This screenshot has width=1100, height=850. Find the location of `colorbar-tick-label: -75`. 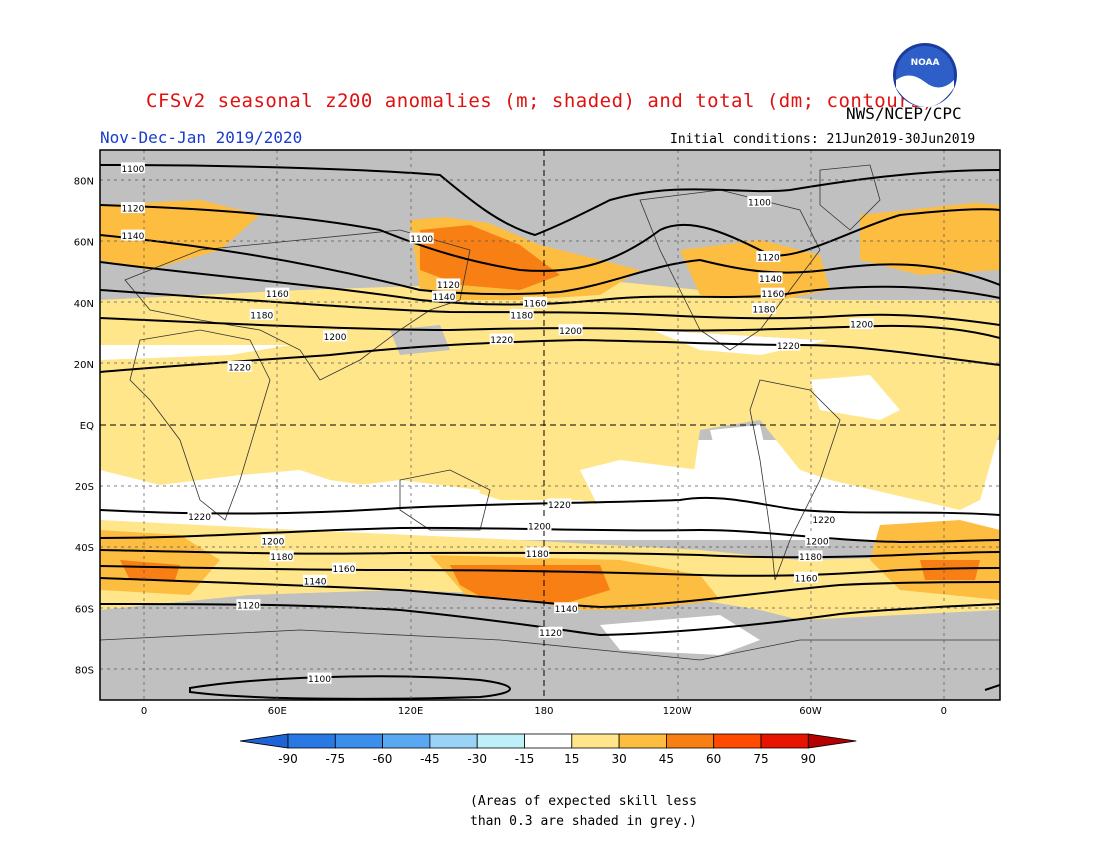

colorbar-tick-label: -75 is located at coordinates (335, 759).